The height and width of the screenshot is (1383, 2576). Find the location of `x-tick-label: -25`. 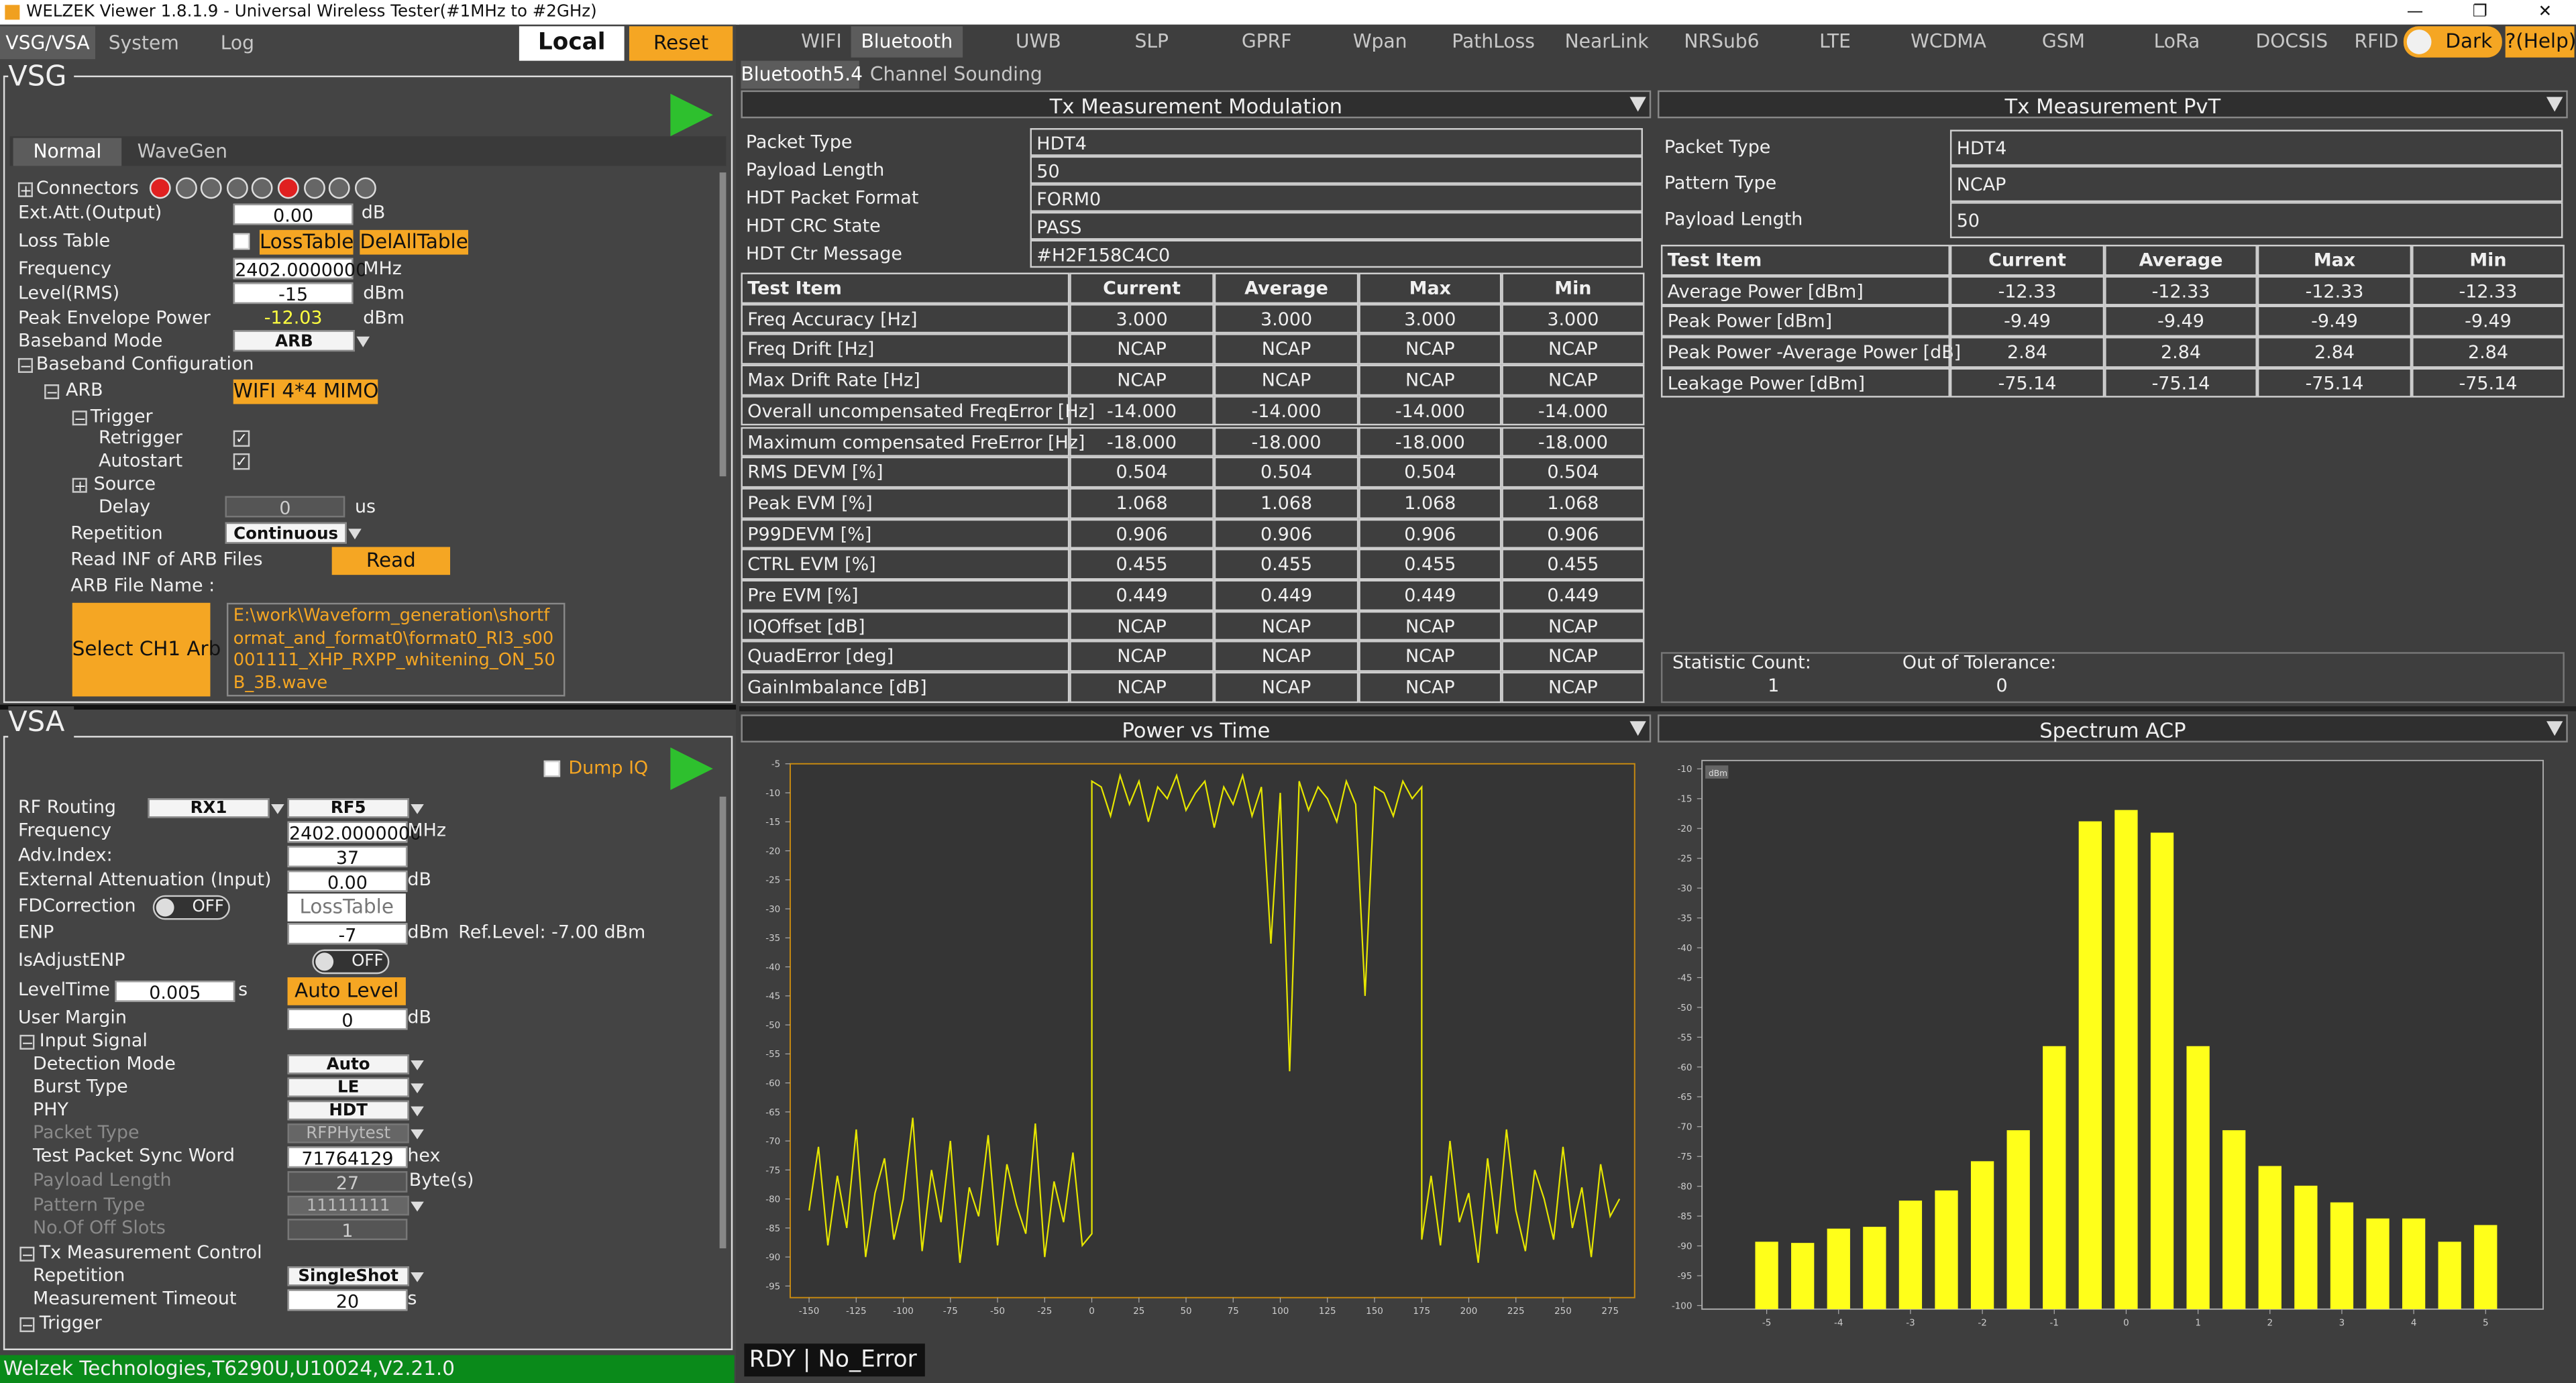

x-tick-label: -25 is located at coordinates (1044, 1312).